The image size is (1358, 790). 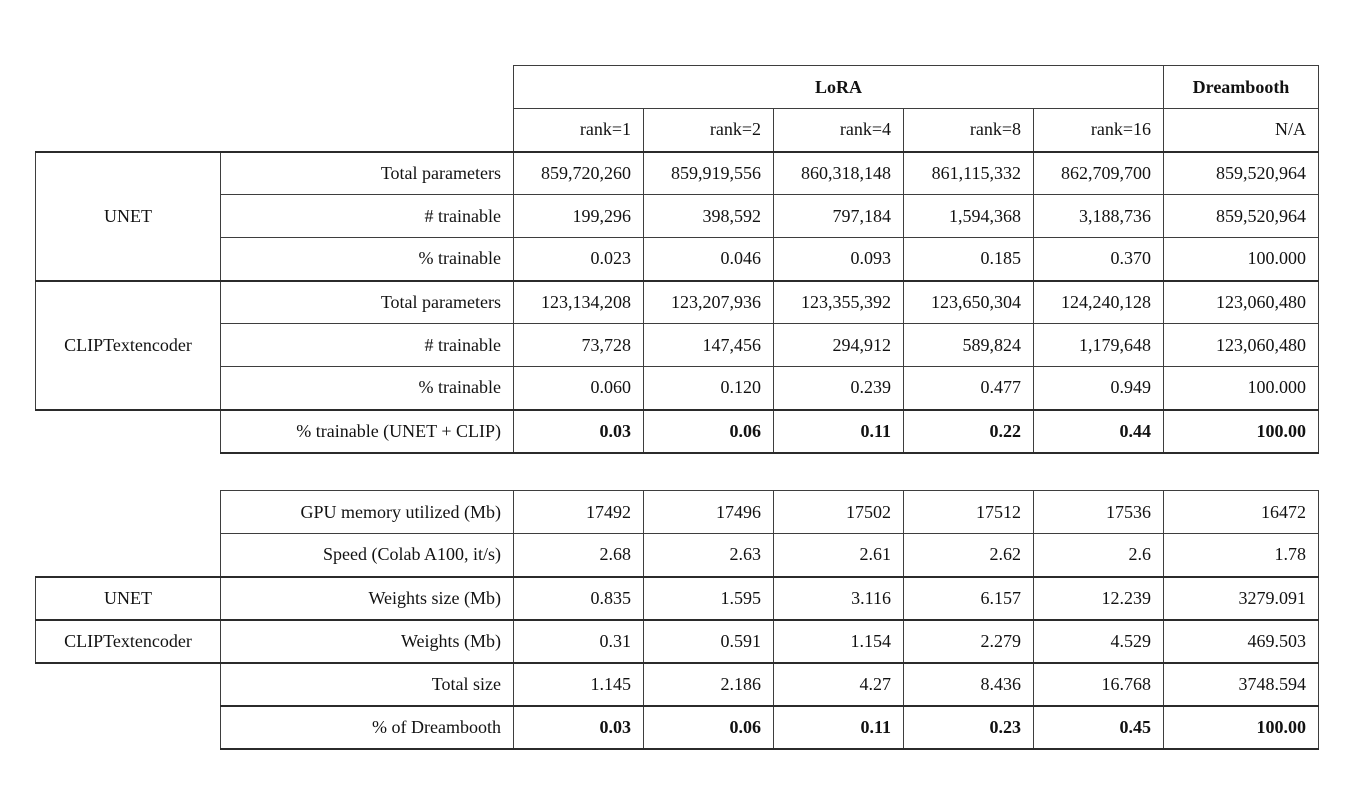 I want to click on row-label: % of Dreambooth, so click(x=367, y=727).